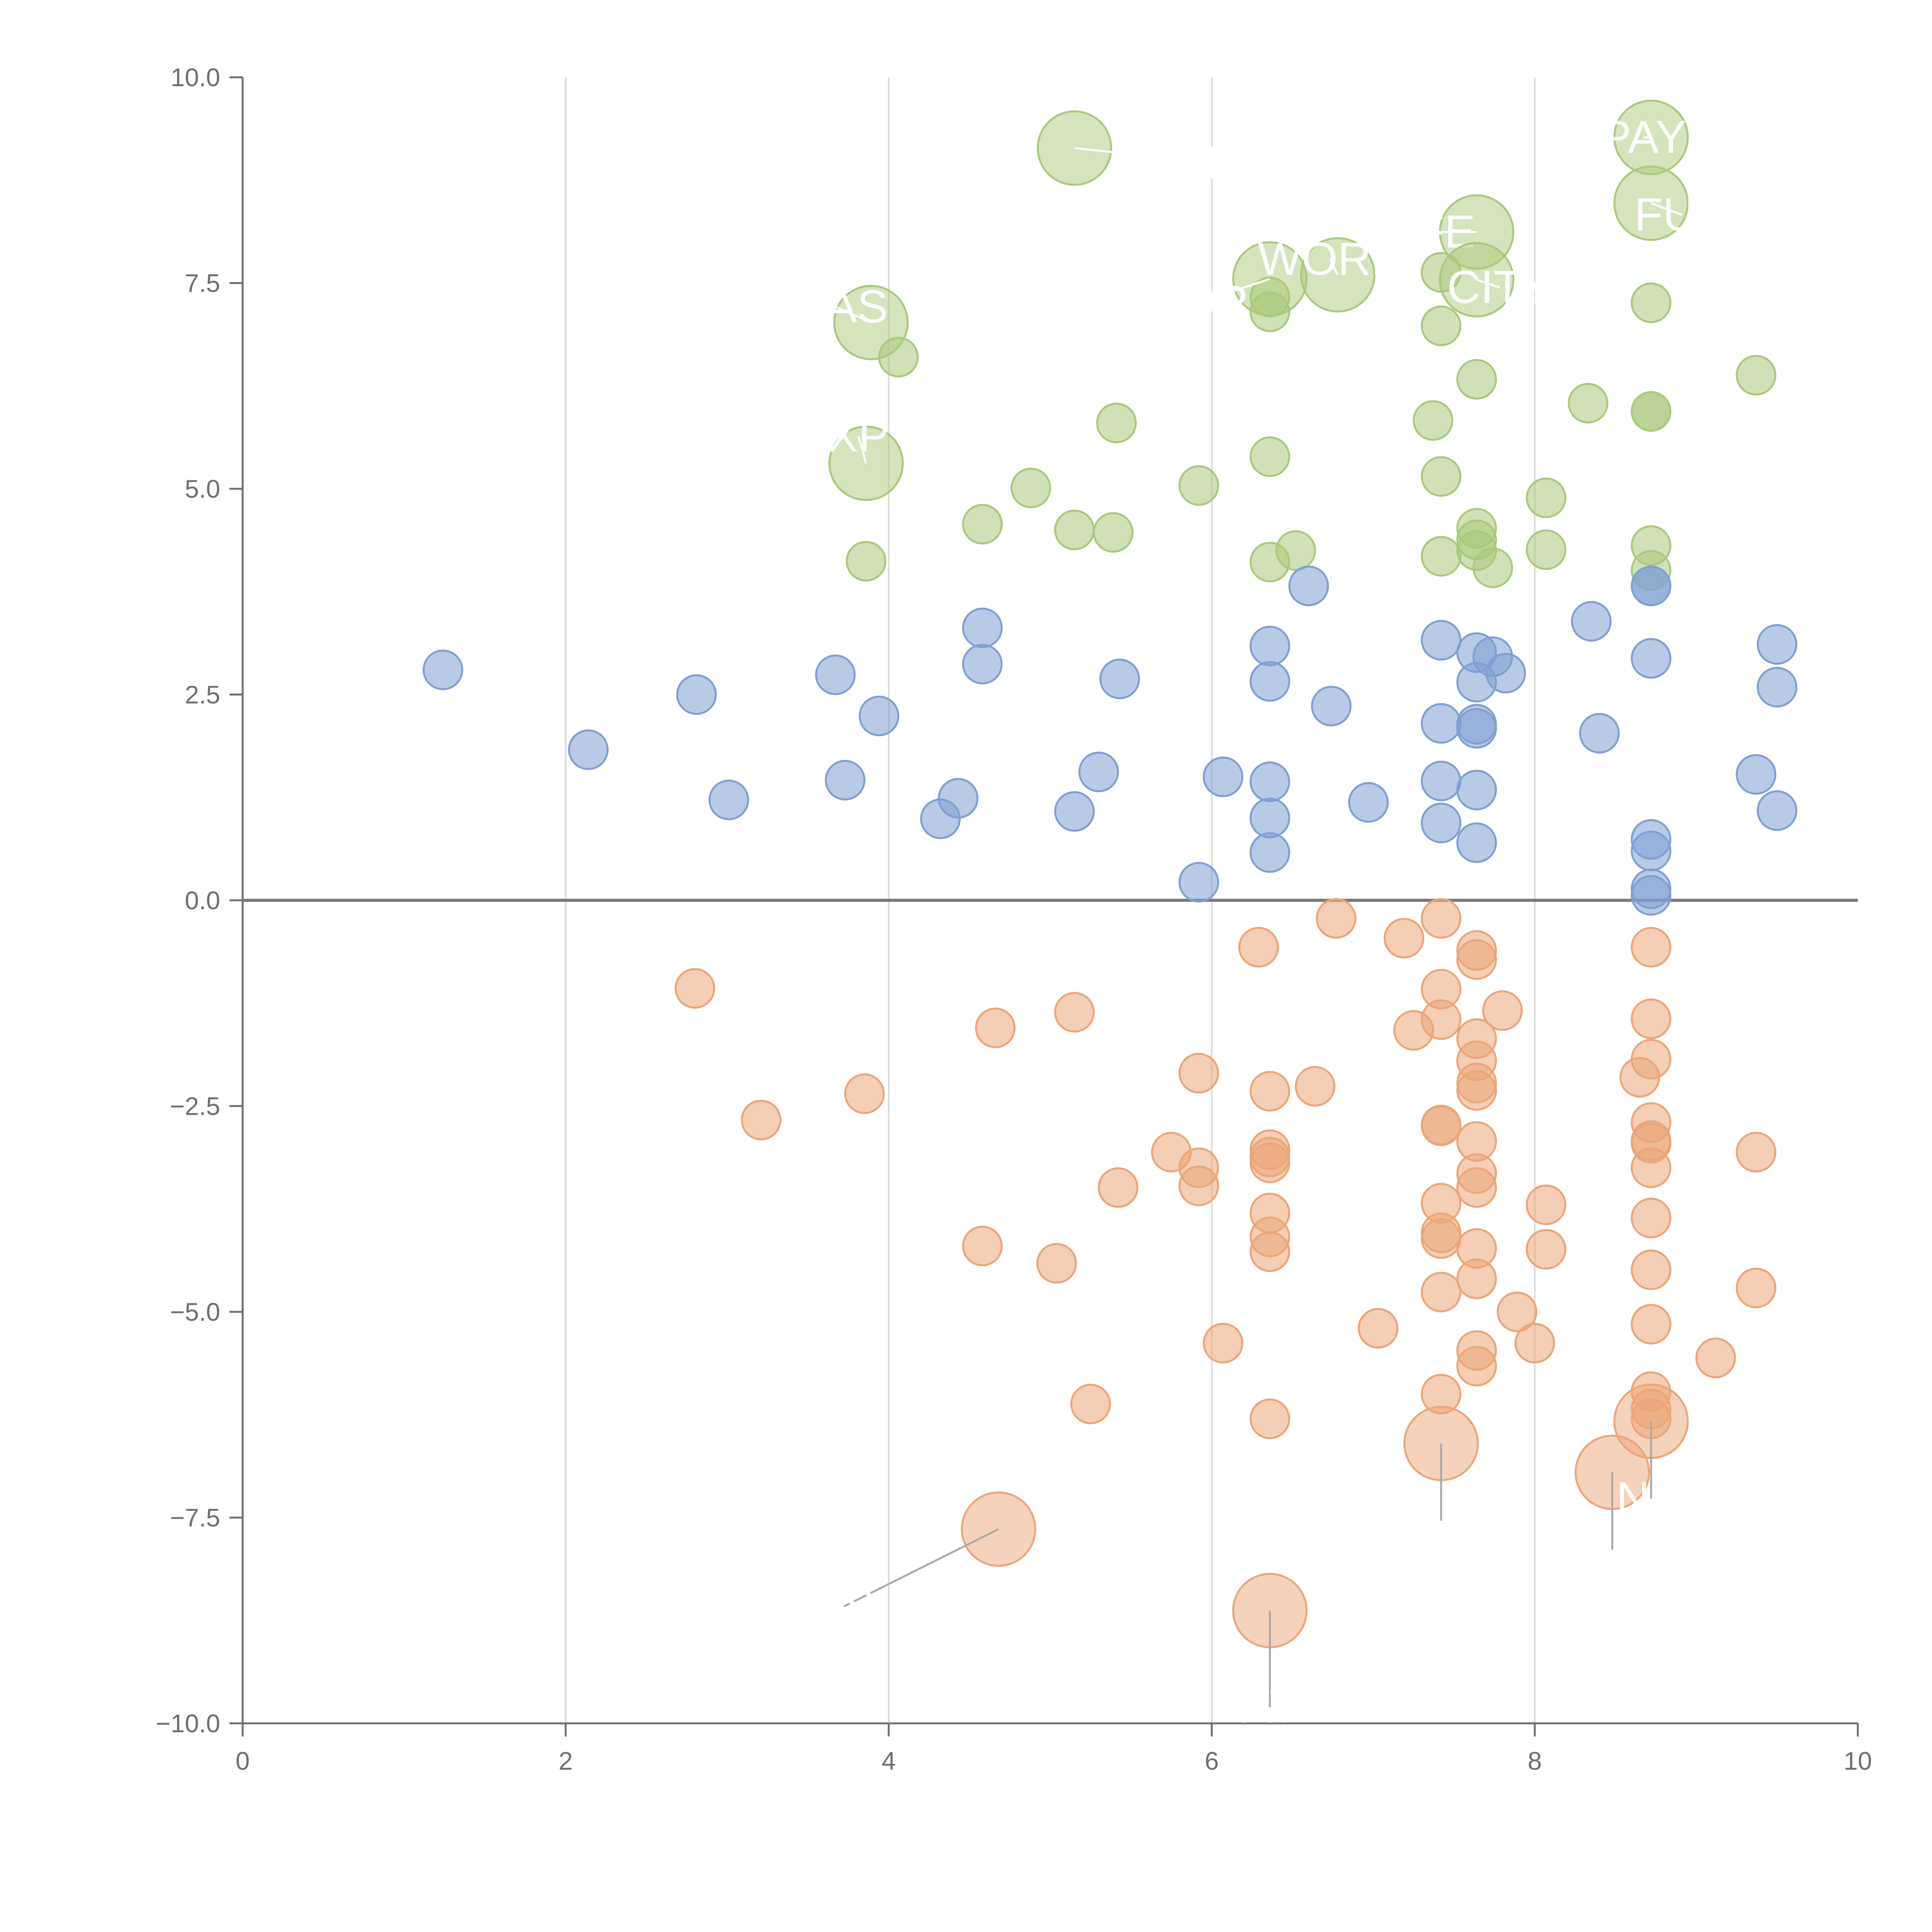  Describe the element at coordinates (1441, 1520) in the screenshot. I see `point-label: SE` at that location.